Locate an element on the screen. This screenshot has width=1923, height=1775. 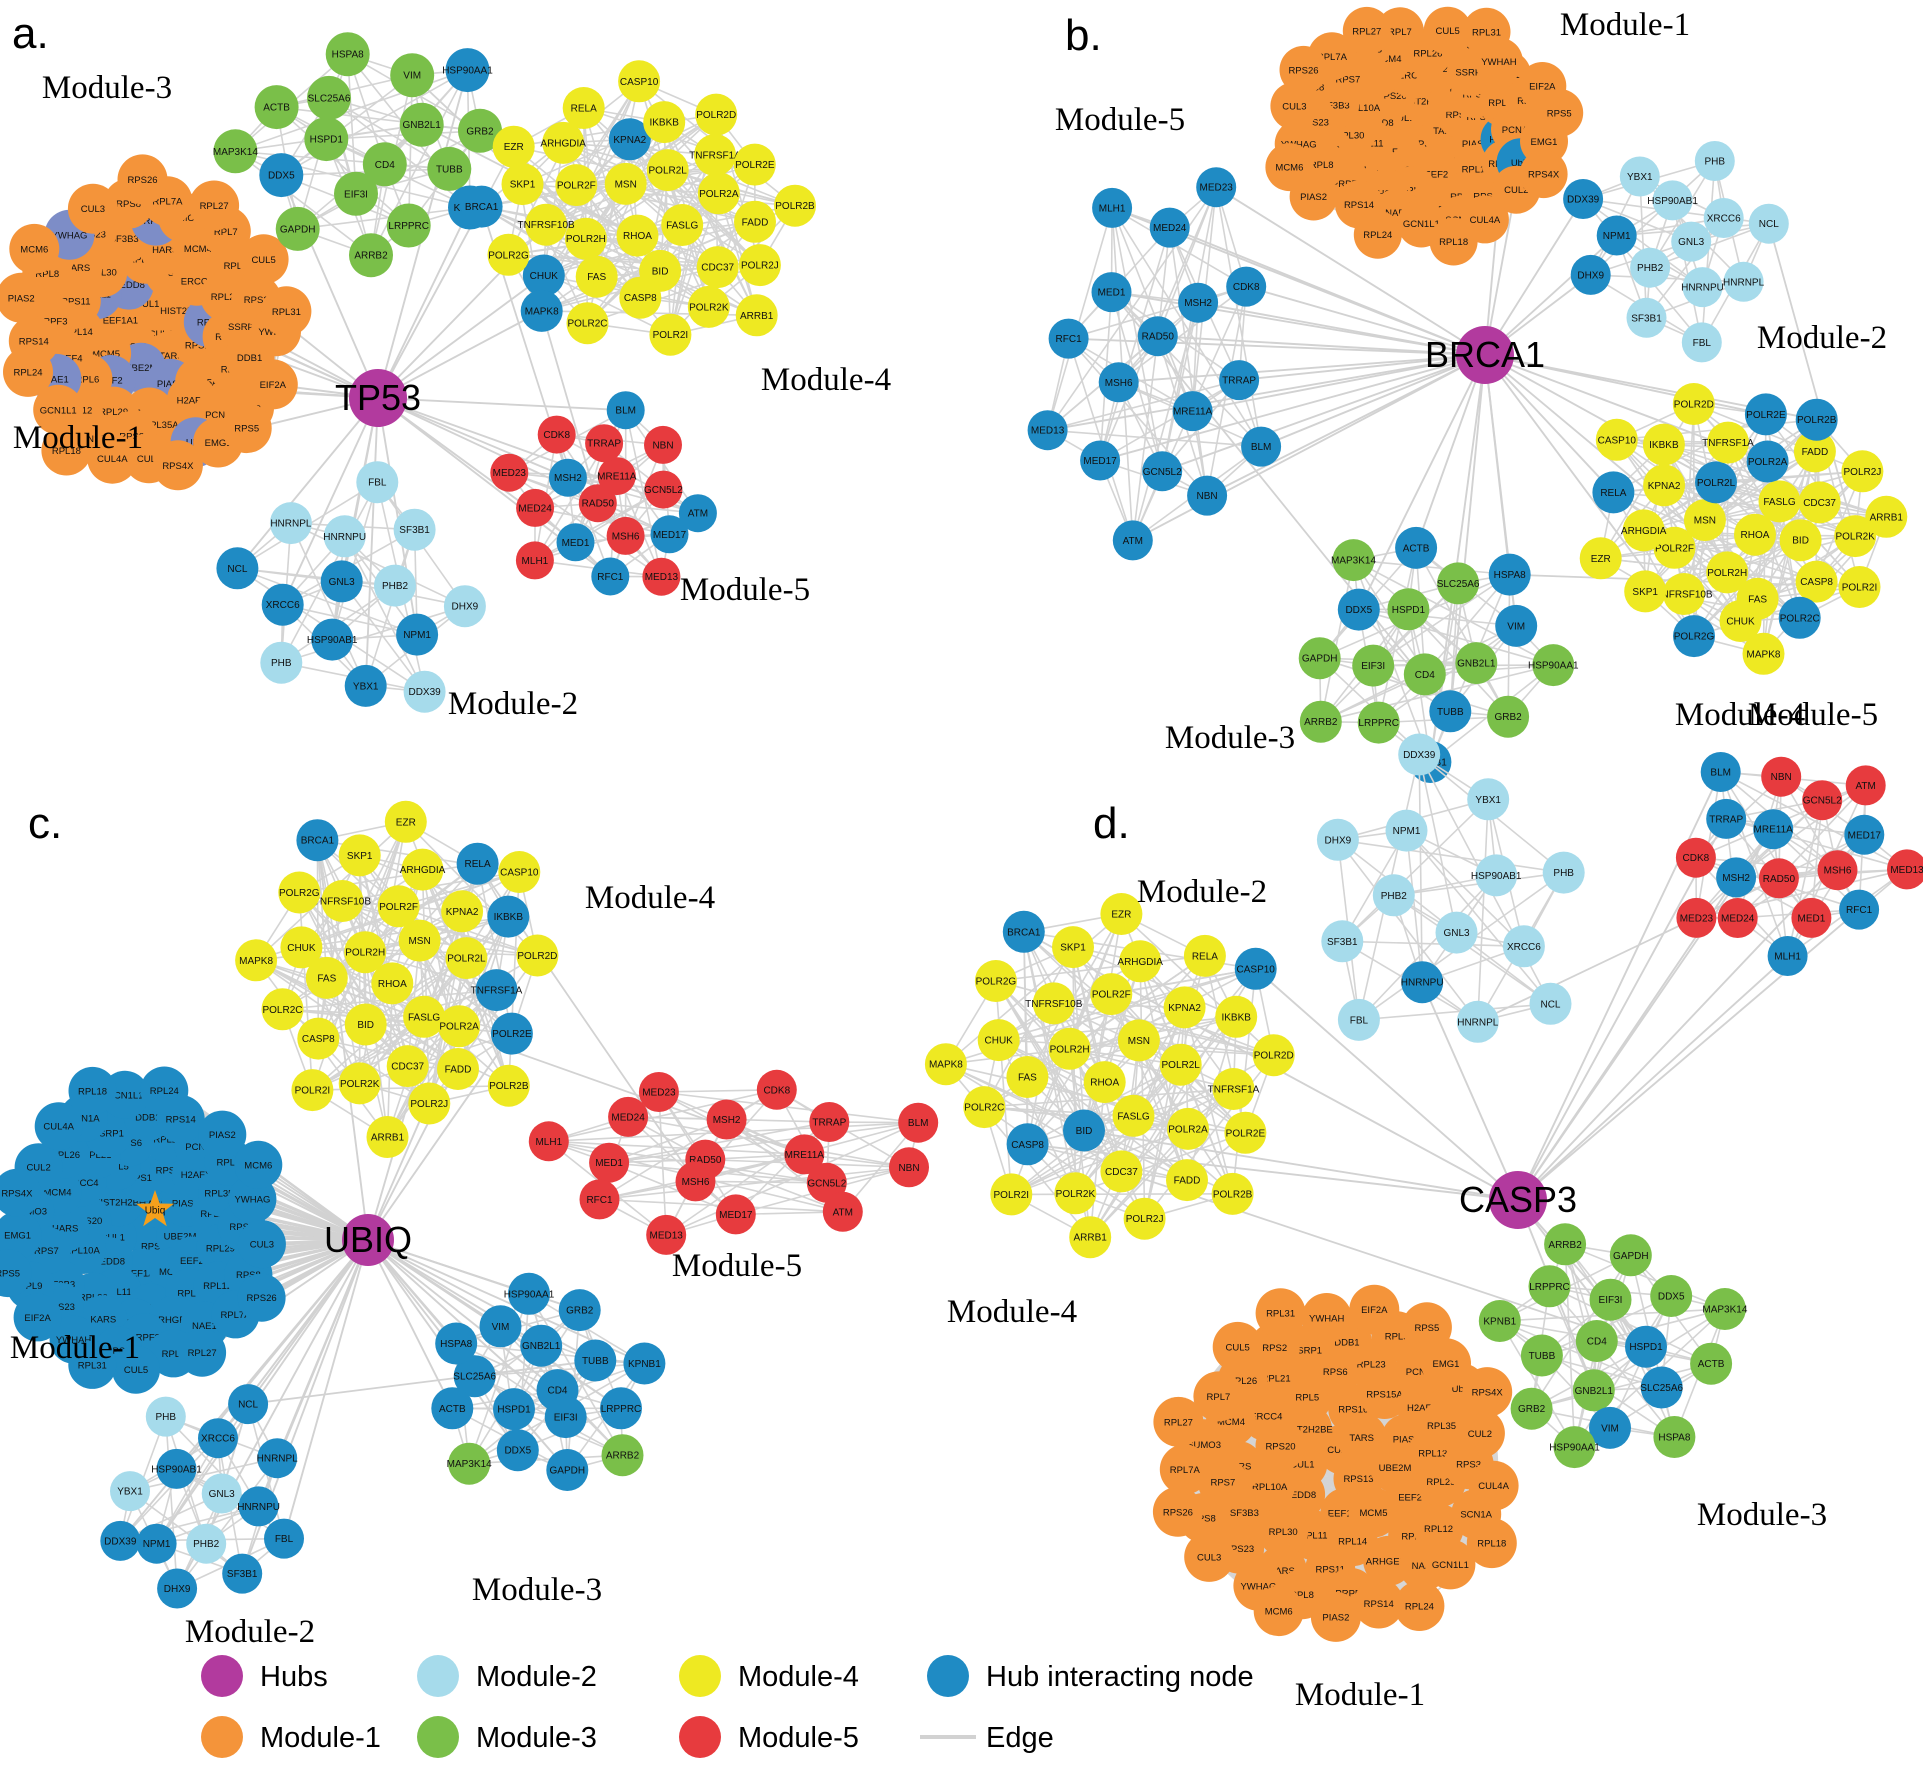
gene-node-CUL3 is located at coordinates (1209, 1556).